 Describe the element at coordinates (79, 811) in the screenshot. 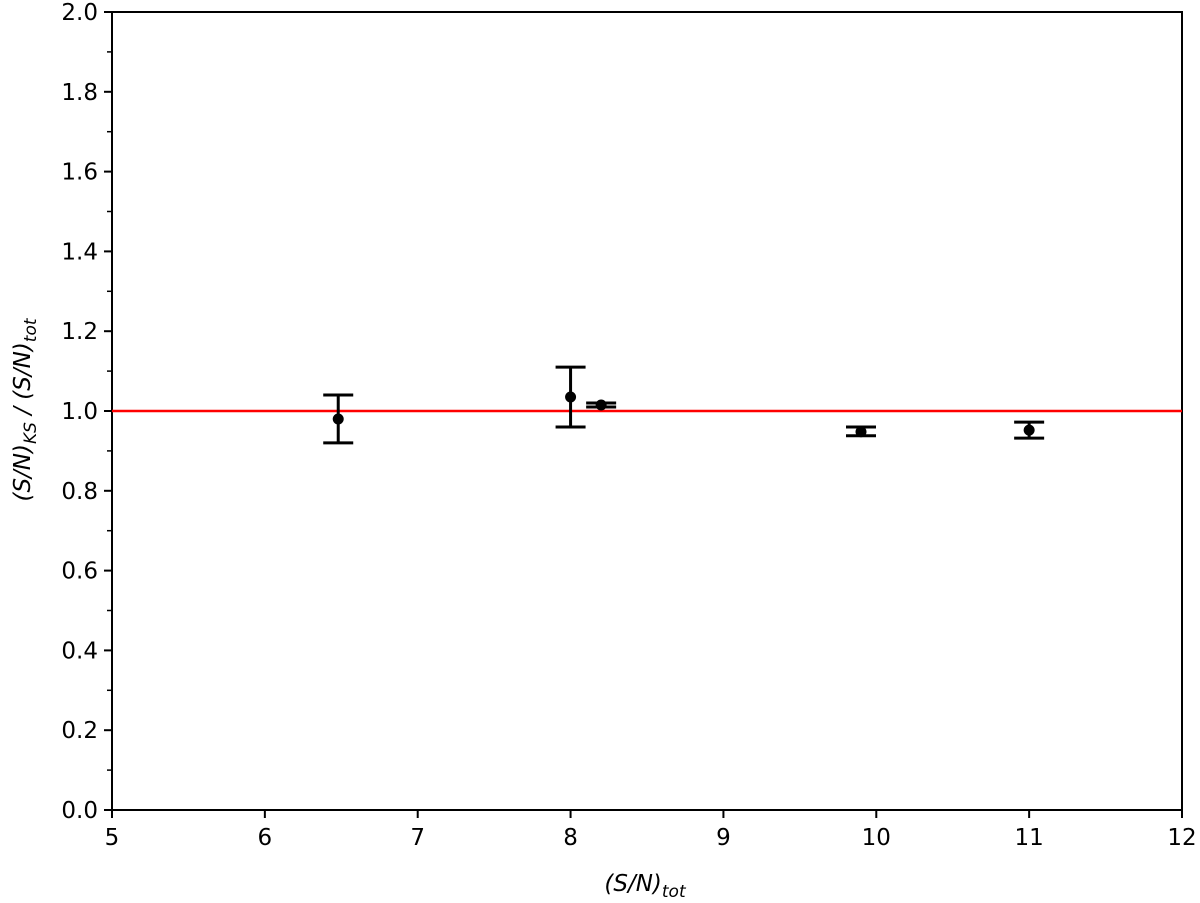

I see `y-tick-label: 0.0` at that location.